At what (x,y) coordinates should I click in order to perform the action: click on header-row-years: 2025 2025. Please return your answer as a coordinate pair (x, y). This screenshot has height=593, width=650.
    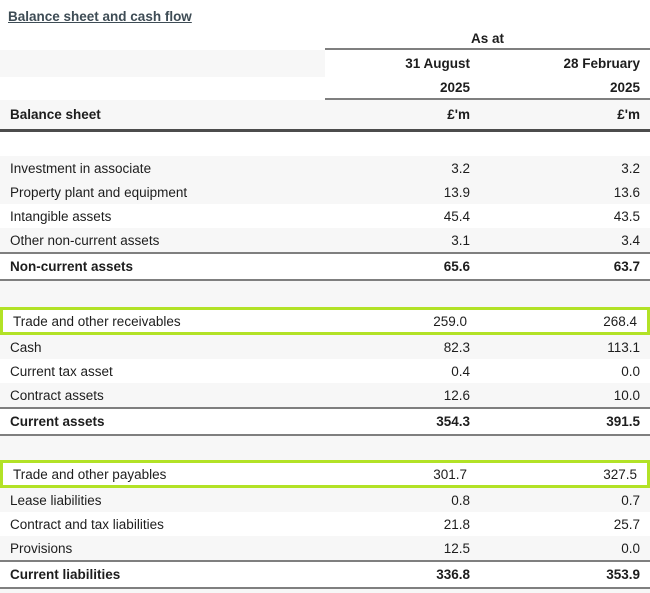
    Looking at the image, I should click on (325, 88).